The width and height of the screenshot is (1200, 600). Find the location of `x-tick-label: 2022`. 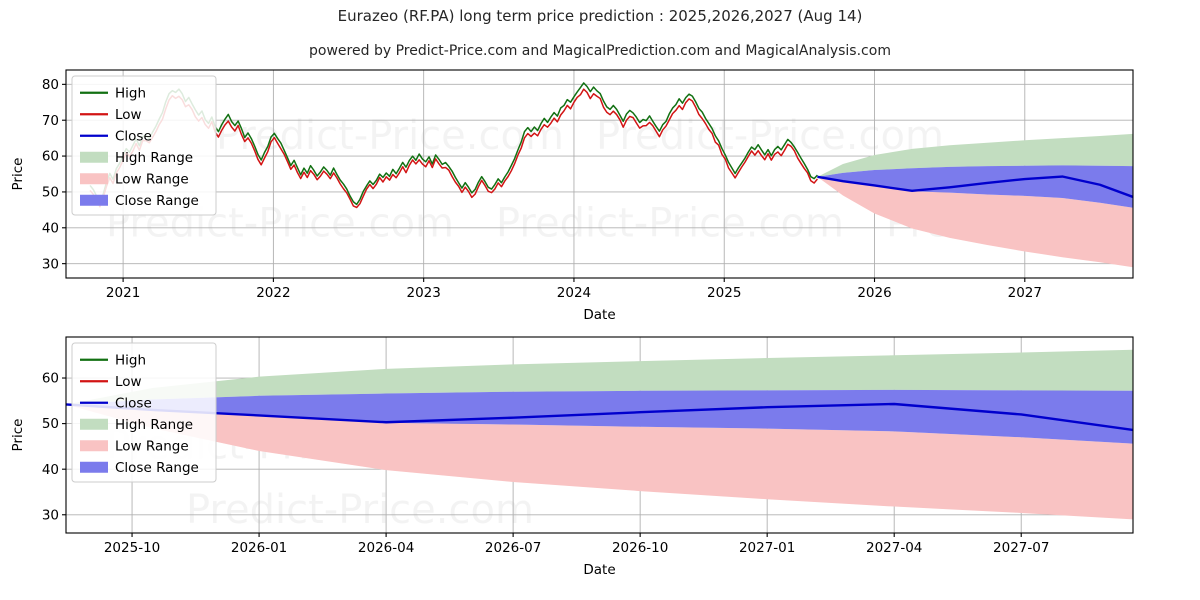

x-tick-label: 2022 is located at coordinates (273, 293).